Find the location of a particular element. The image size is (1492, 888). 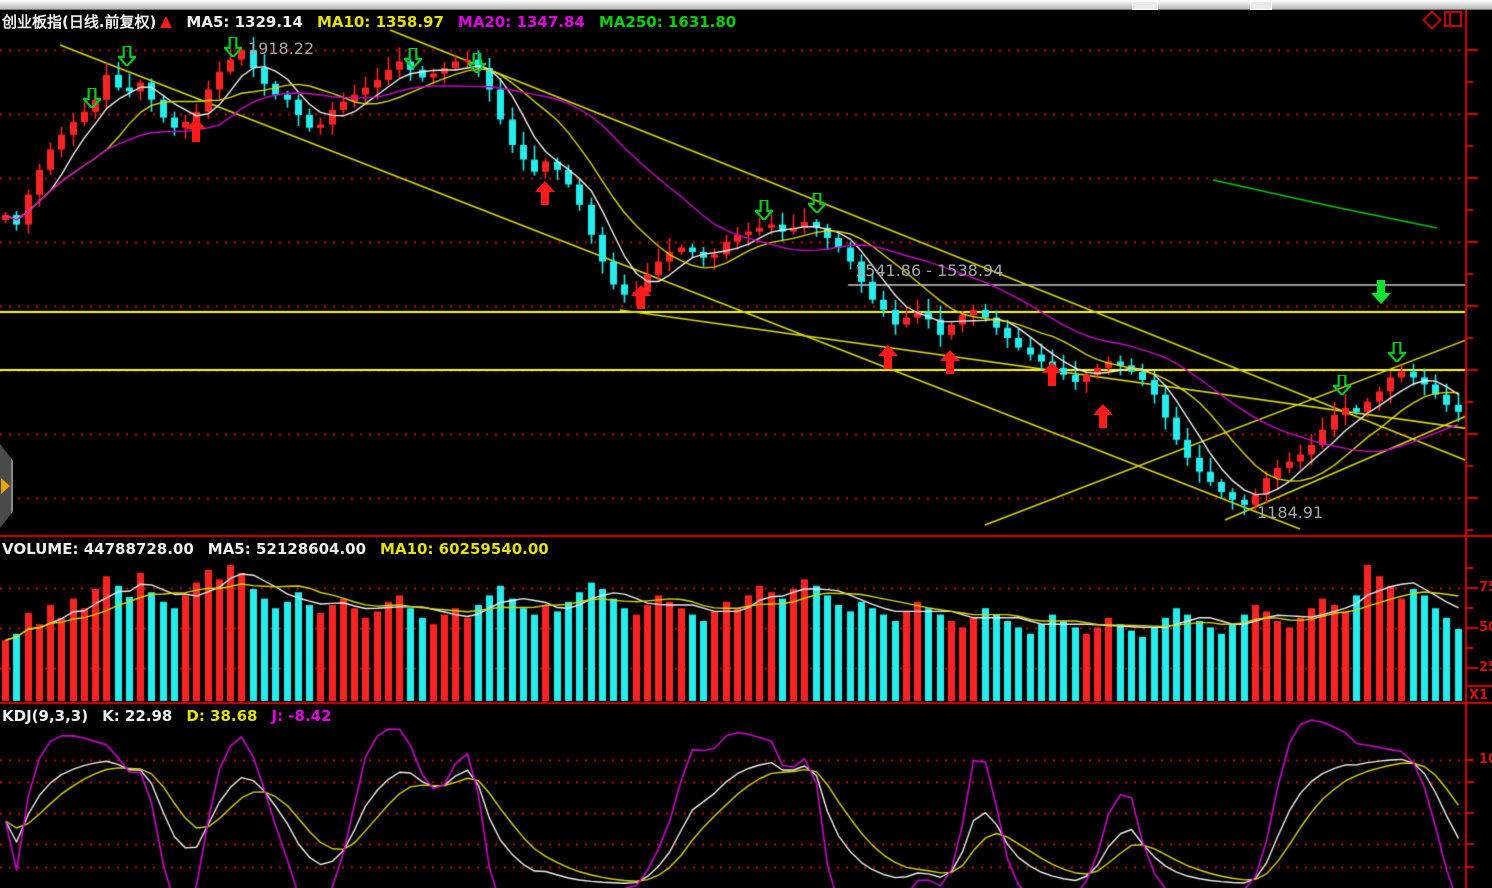

volume-ma5-value: MA5: 52128604.00 is located at coordinates (287, 549).